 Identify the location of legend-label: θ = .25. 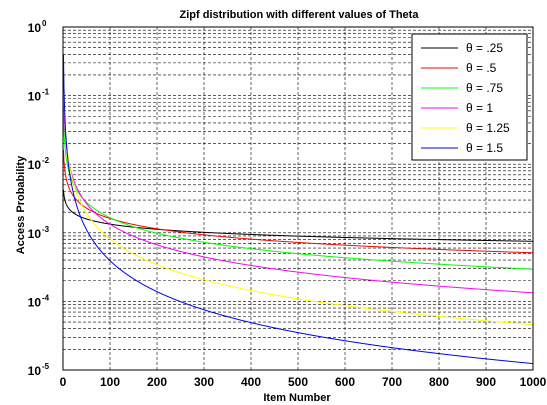
(484, 48).